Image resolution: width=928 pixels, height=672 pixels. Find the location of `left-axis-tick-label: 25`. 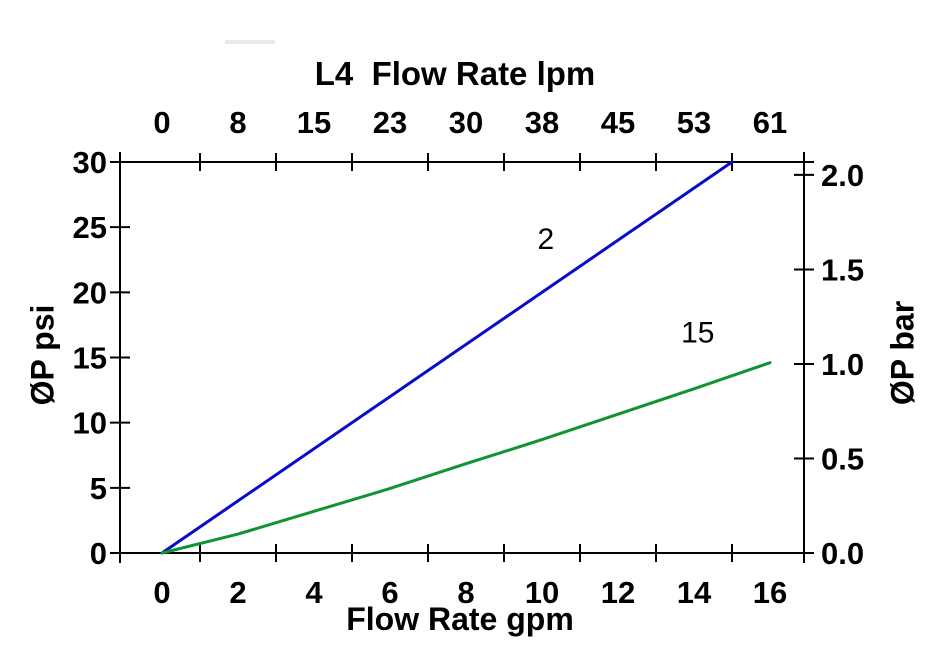

left-axis-tick-label: 25 is located at coordinates (90, 227).